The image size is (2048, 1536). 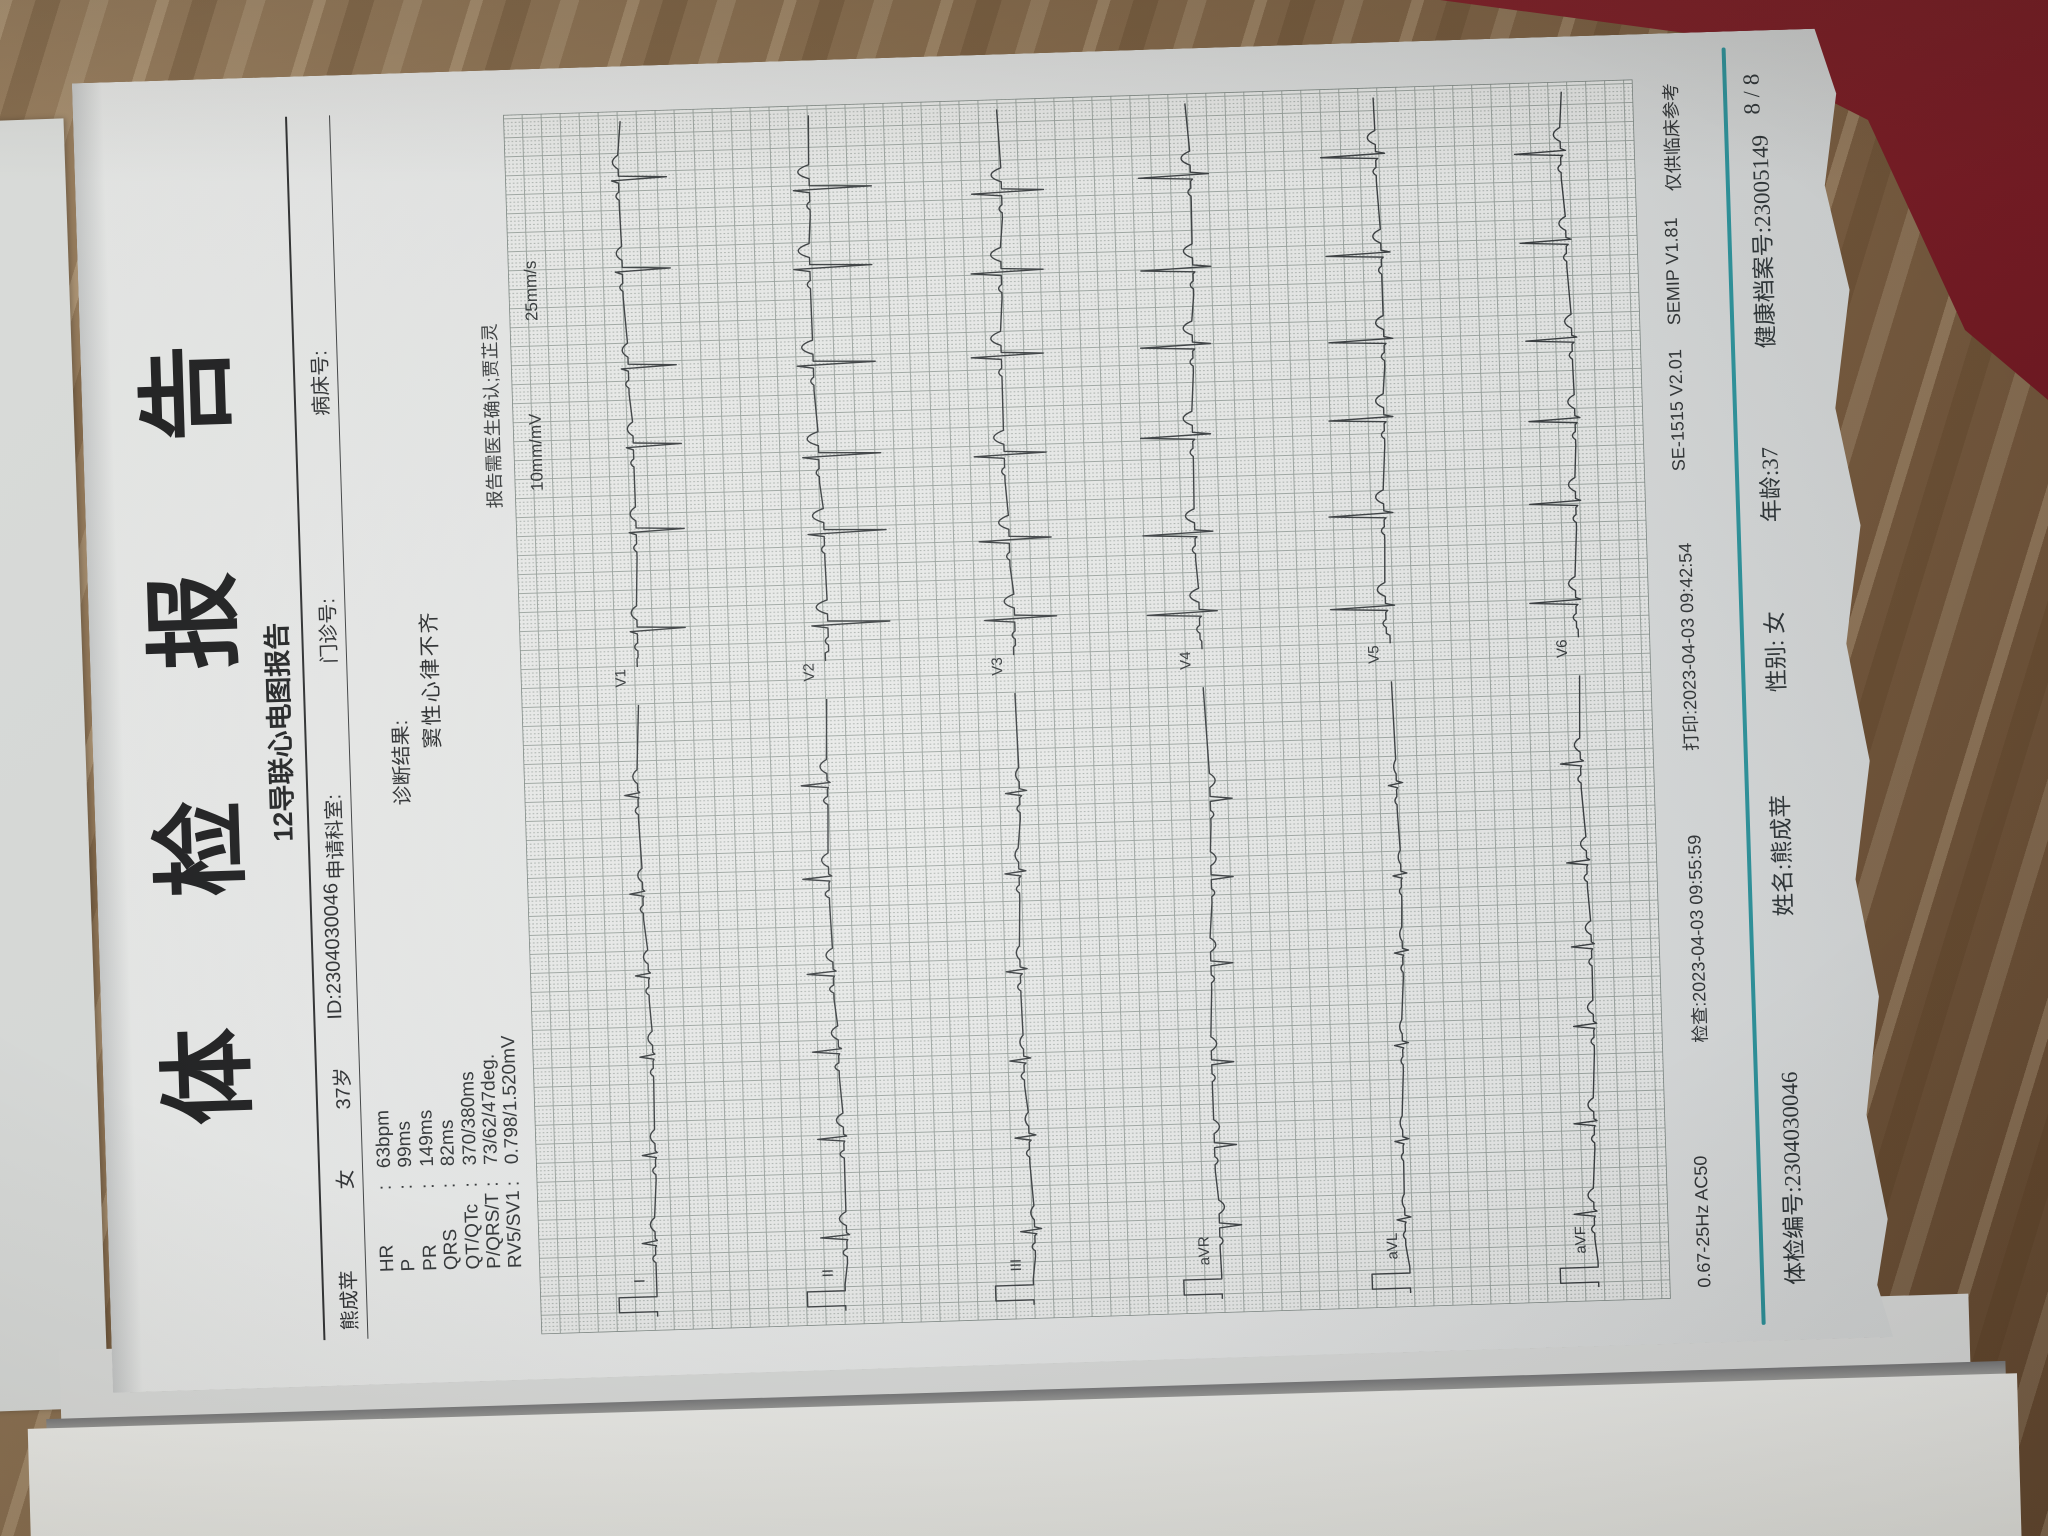 What do you see at coordinates (343, 1088) in the screenshot?
I see `patient-age: 37岁` at bounding box center [343, 1088].